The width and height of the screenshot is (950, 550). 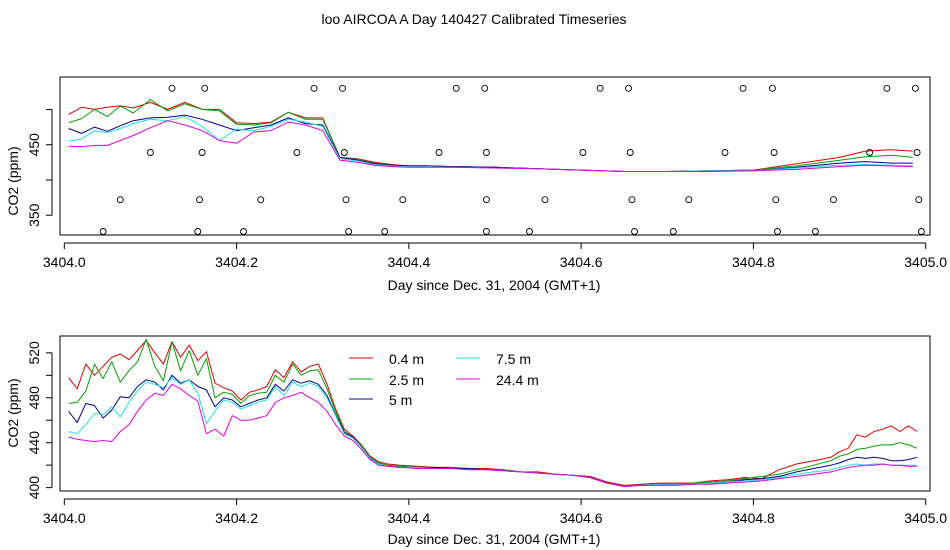 What do you see at coordinates (39, 167) in the screenshot?
I see `top-y-axis: 350 450` at bounding box center [39, 167].